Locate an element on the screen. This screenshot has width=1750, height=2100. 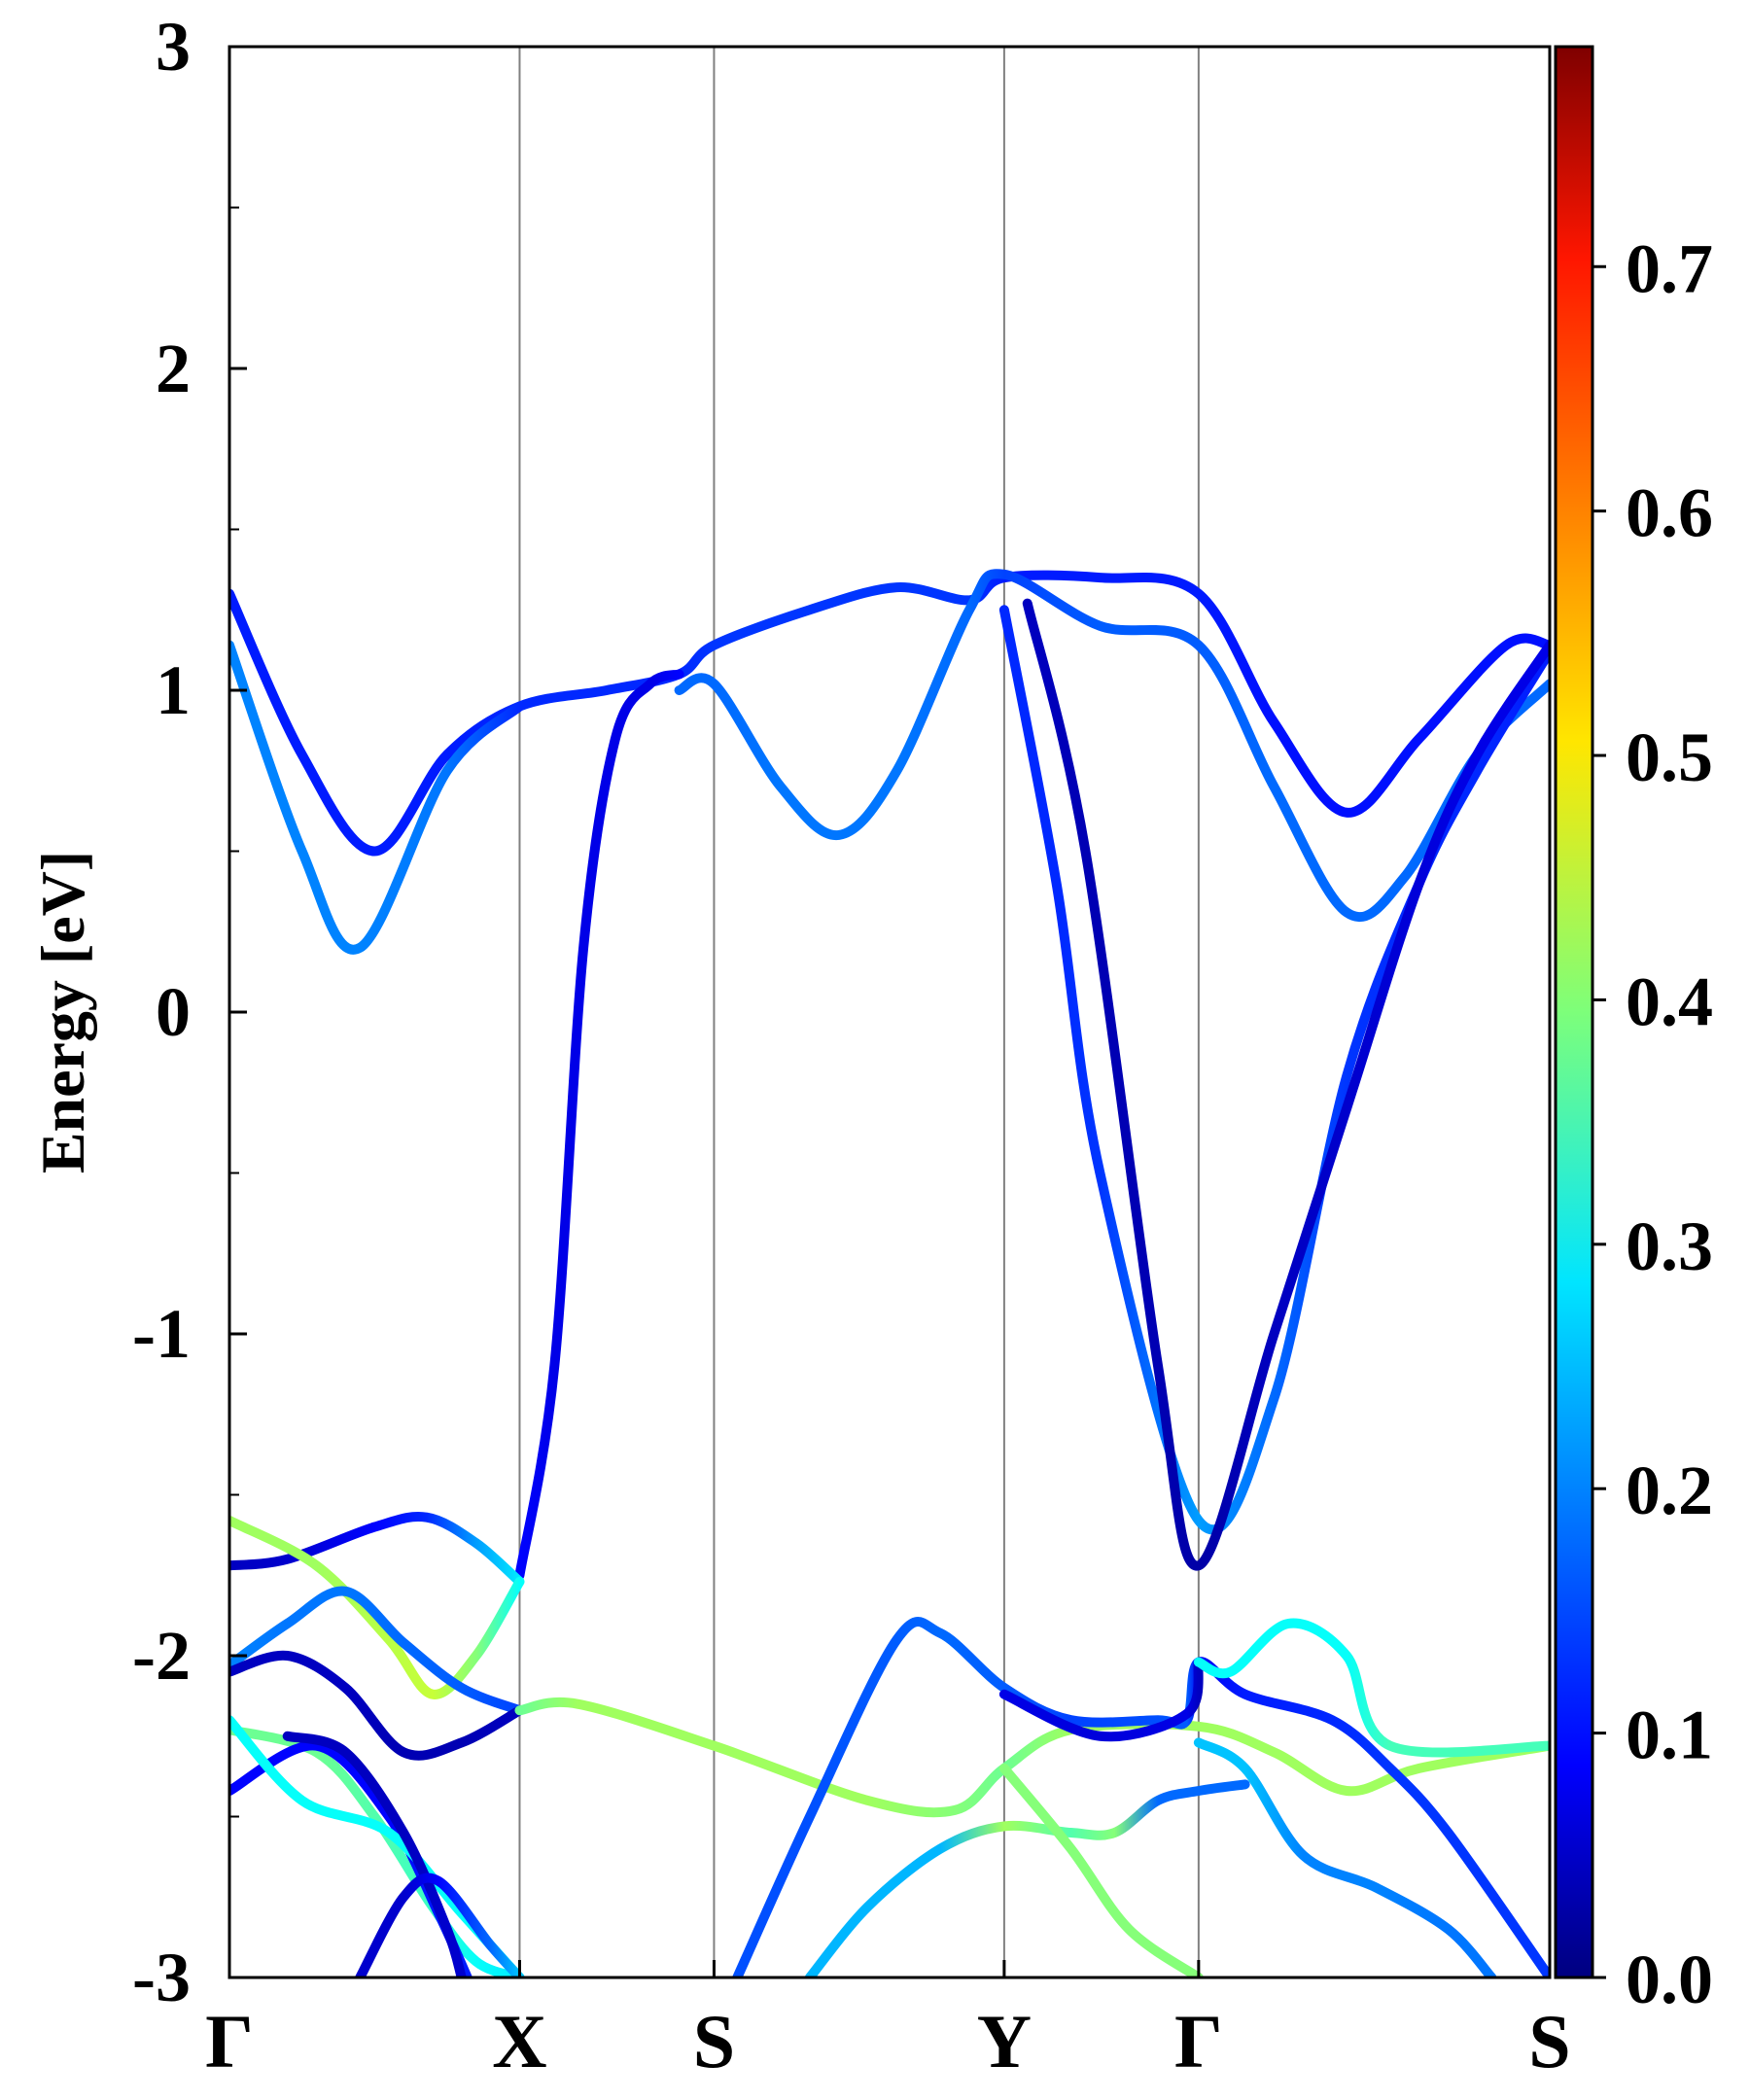
y-tick-label: 3 is located at coordinates (173, 47).